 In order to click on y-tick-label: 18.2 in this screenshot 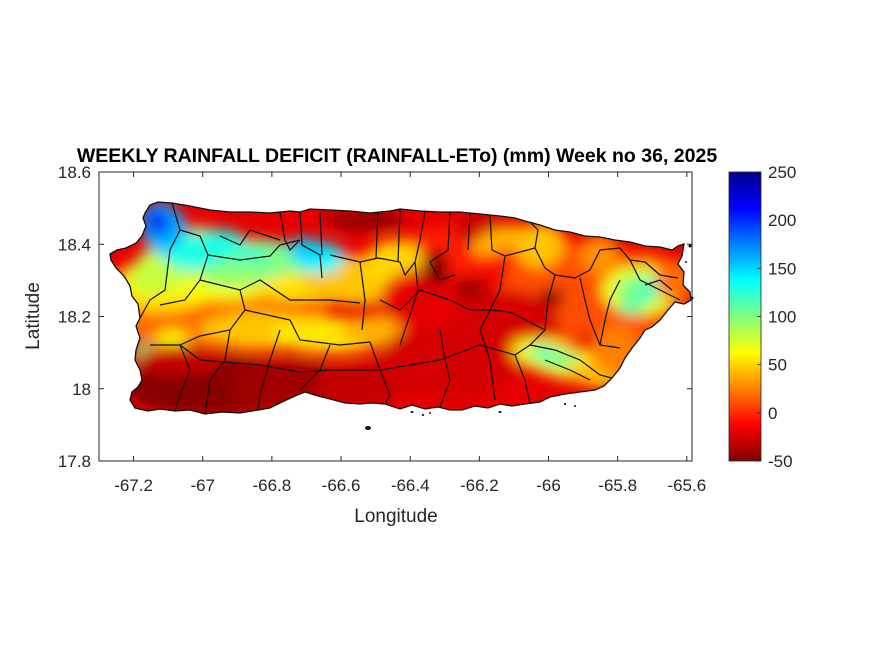, I will do `click(74, 317)`.